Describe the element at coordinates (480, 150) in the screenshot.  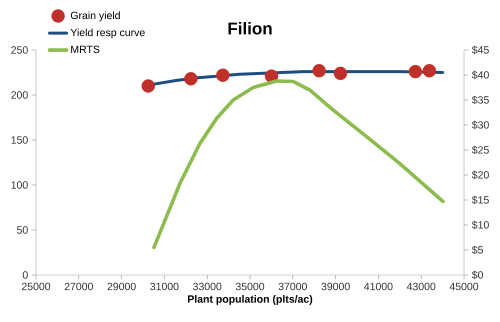
I see `y2-tick-label: $25` at that location.